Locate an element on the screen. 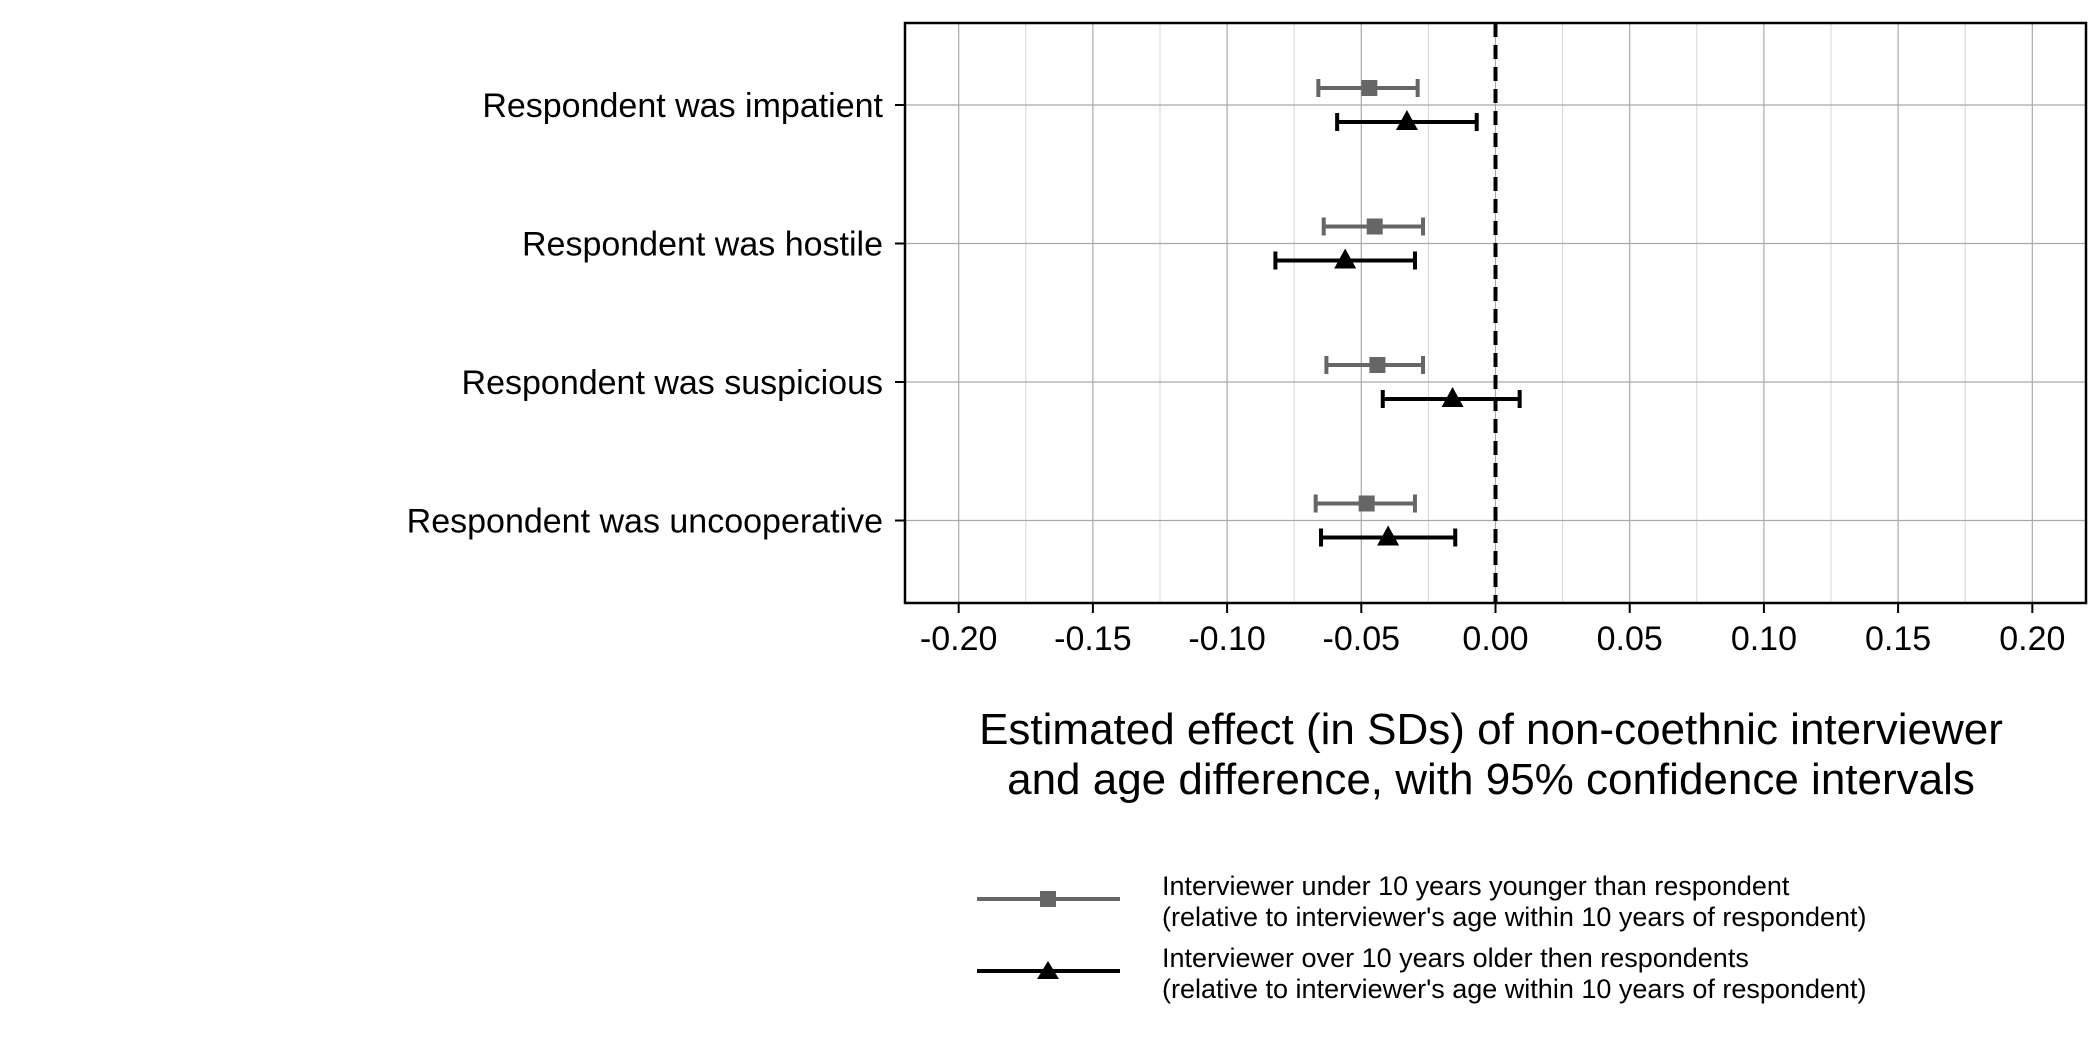 The width and height of the screenshot is (2100, 1055). x-tick-label: 0.15 is located at coordinates (1898, 639).